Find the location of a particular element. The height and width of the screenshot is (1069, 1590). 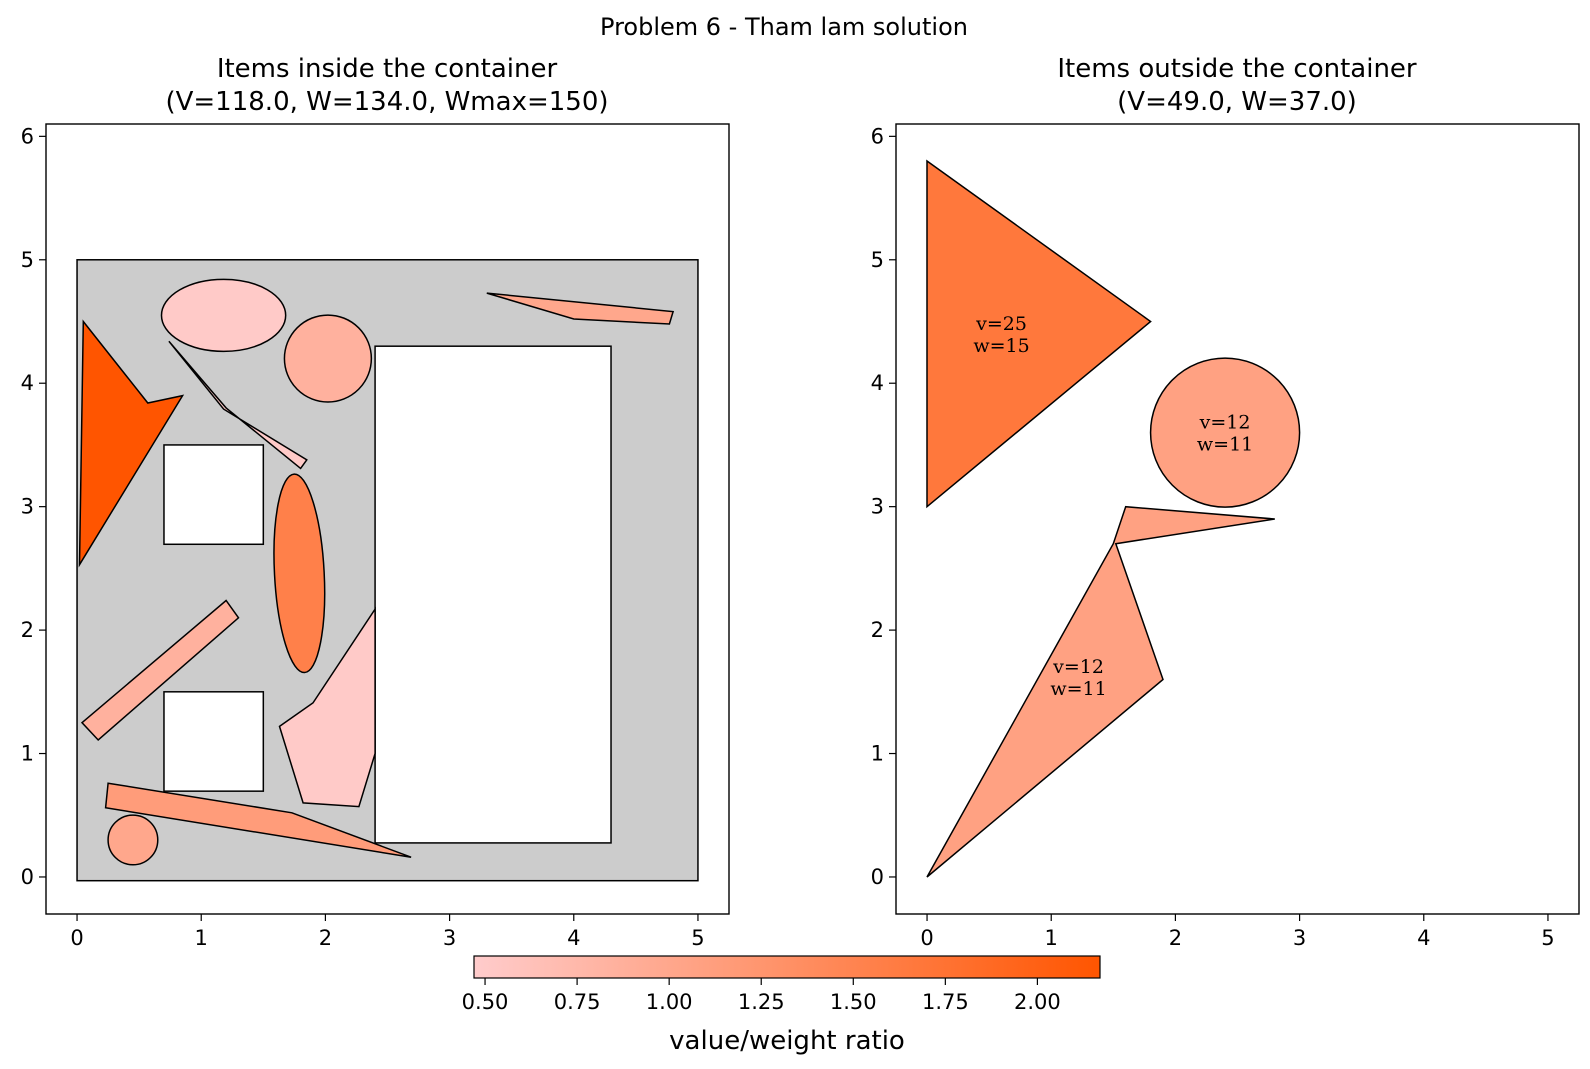

chart-inside-title-line1: Items inside the container is located at coordinates (387, 69).